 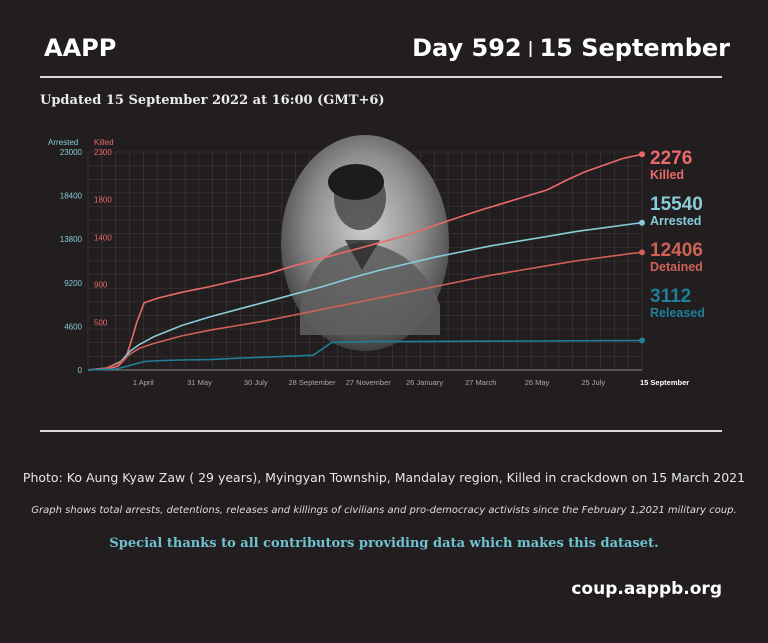 I want to click on right-tick-label: 500, so click(x=101, y=323).